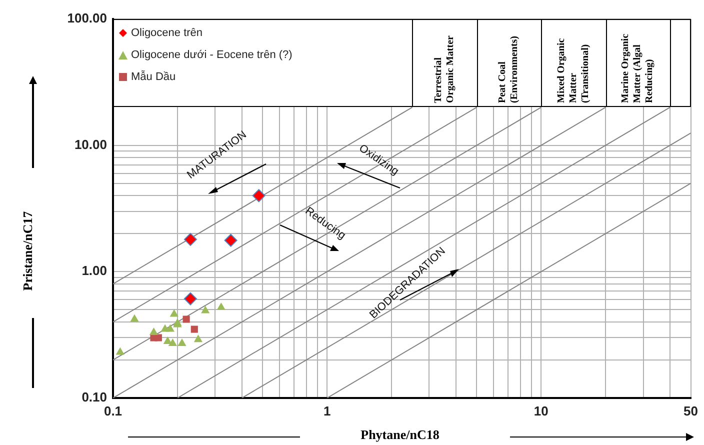 The height and width of the screenshot is (445, 704). I want to click on annotation: Terrestrial Organic Matter, so click(444, 69).